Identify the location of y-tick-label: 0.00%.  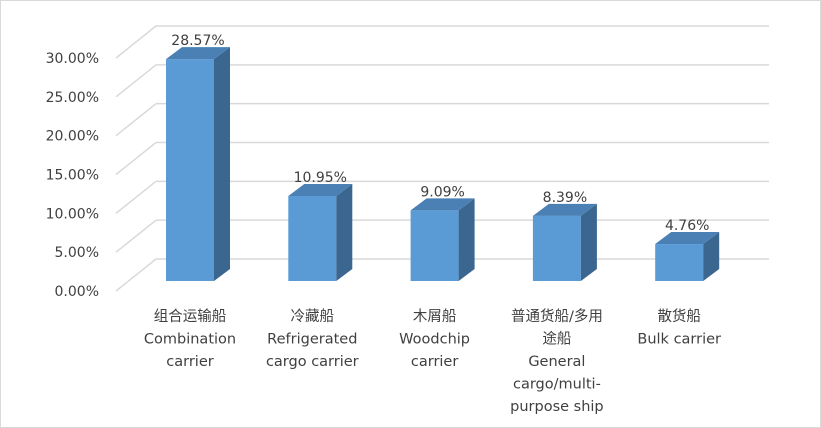
(77, 292).